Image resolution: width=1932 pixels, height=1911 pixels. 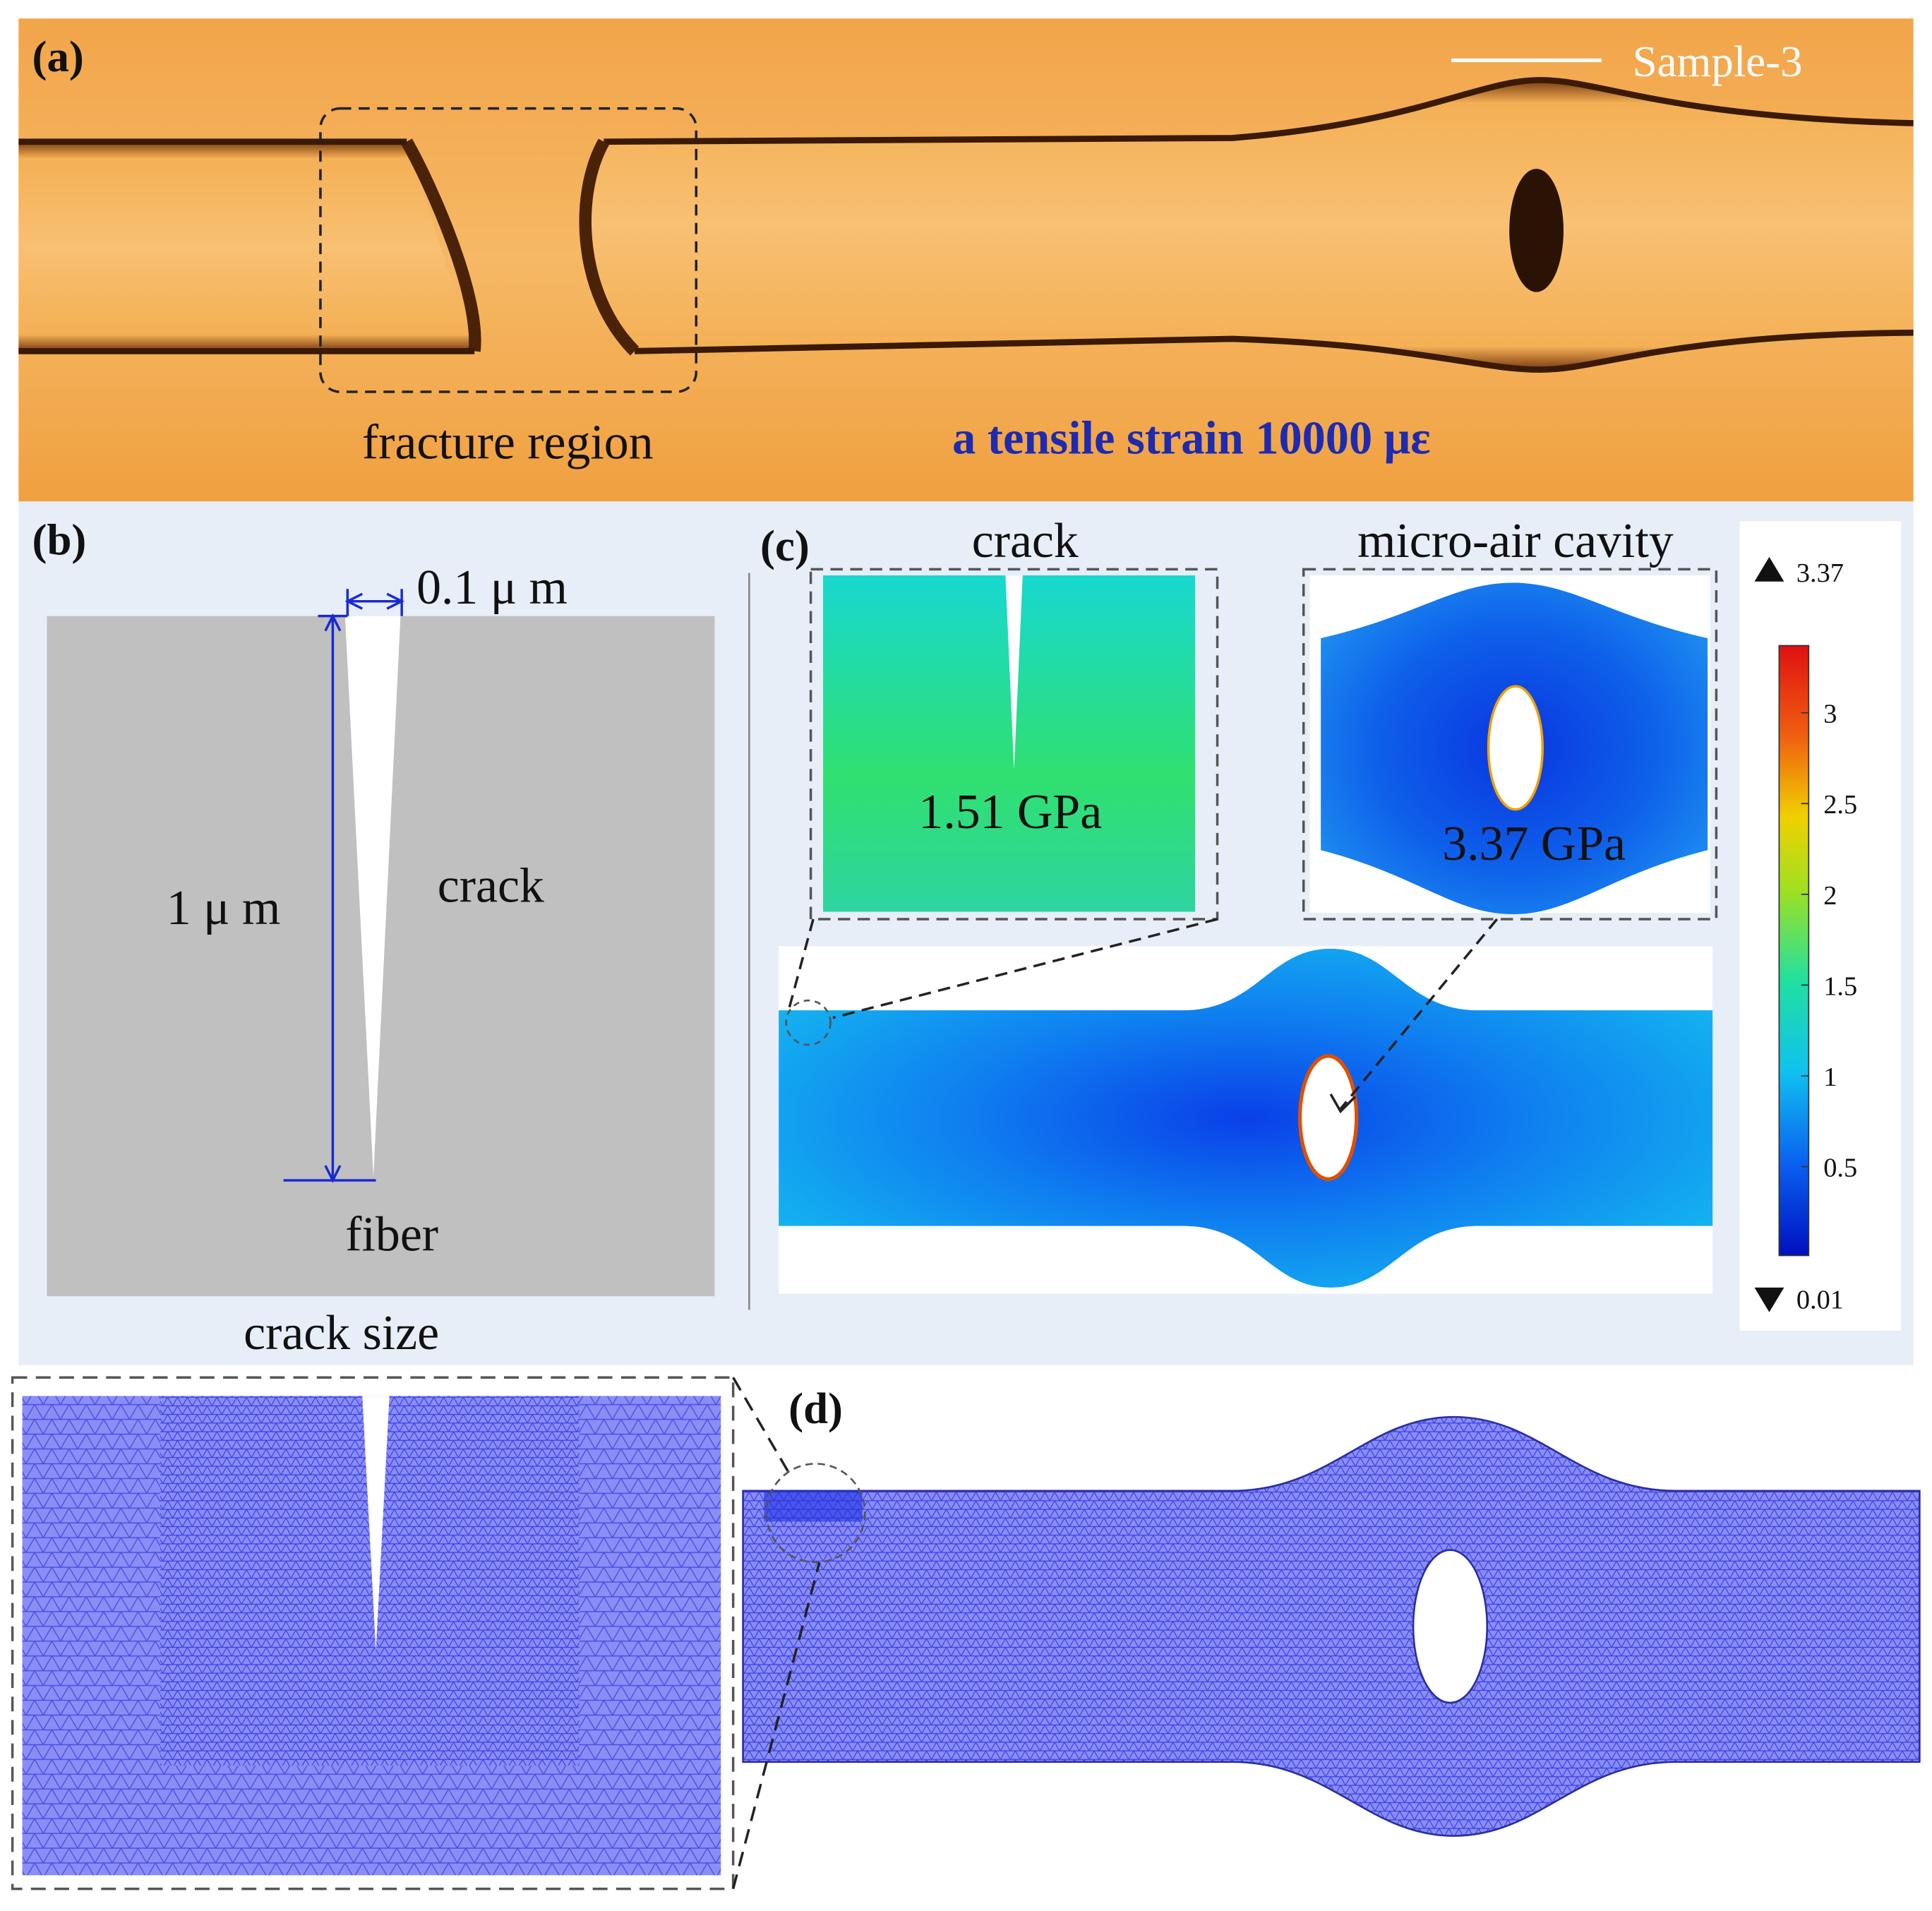 What do you see at coordinates (1534, 844) in the screenshot?
I see `stress-label: 3.37 GPa` at bounding box center [1534, 844].